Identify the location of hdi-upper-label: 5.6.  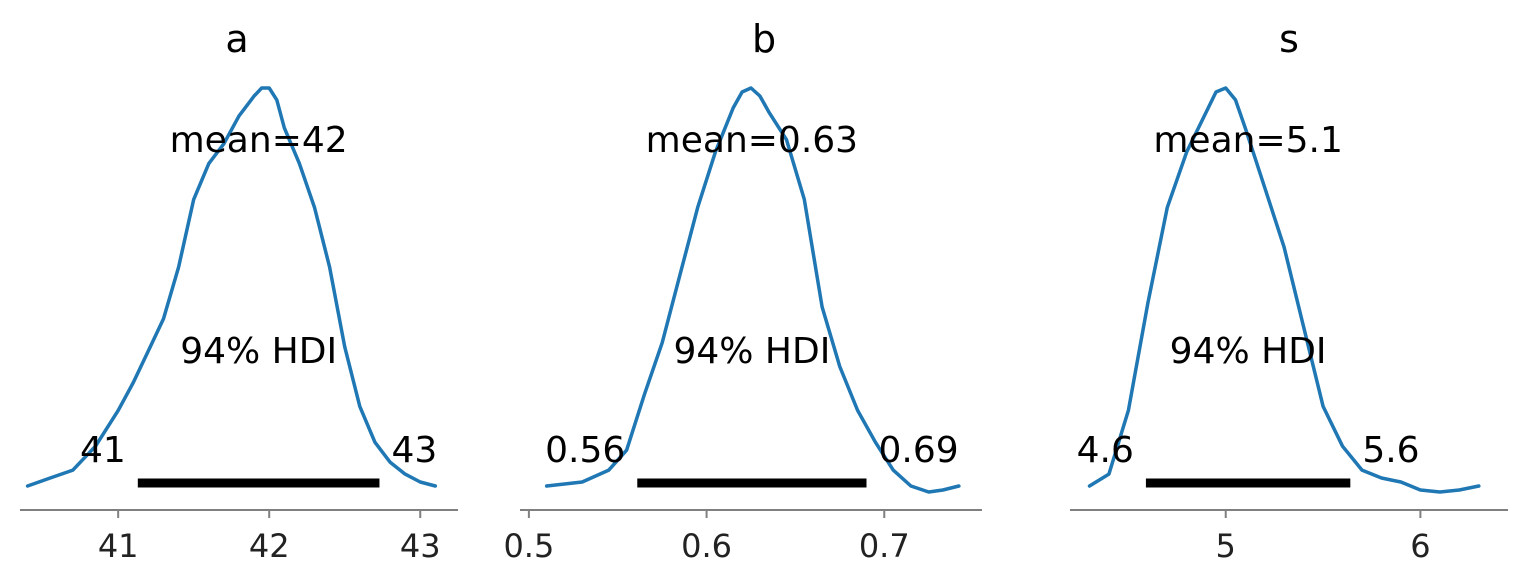
(1390, 450).